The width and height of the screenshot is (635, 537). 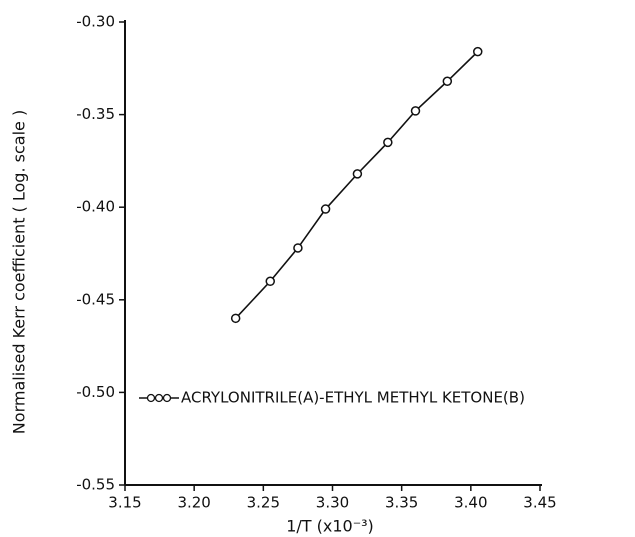 I want to click on x-tick-label: 3.35, so click(x=401, y=503).